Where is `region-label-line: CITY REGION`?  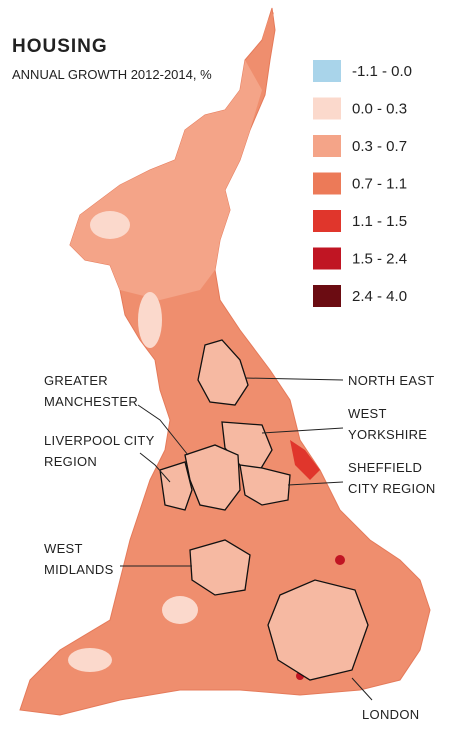
region-label-line: CITY REGION is located at coordinates (392, 488).